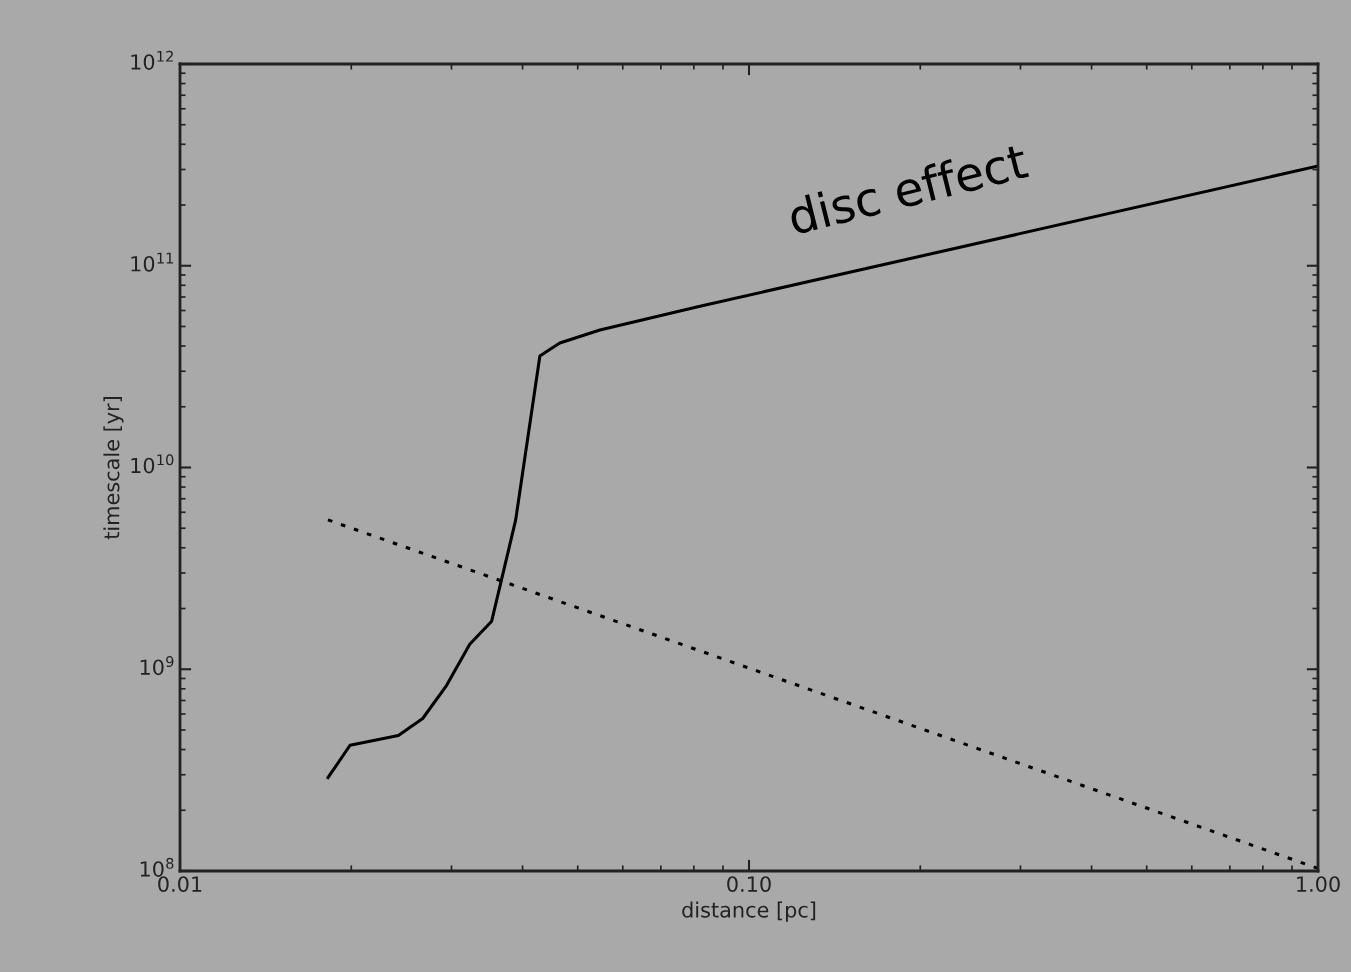  Describe the element at coordinates (113, 468) in the screenshot. I see `y-axis-title: timescale [yr]` at that location.